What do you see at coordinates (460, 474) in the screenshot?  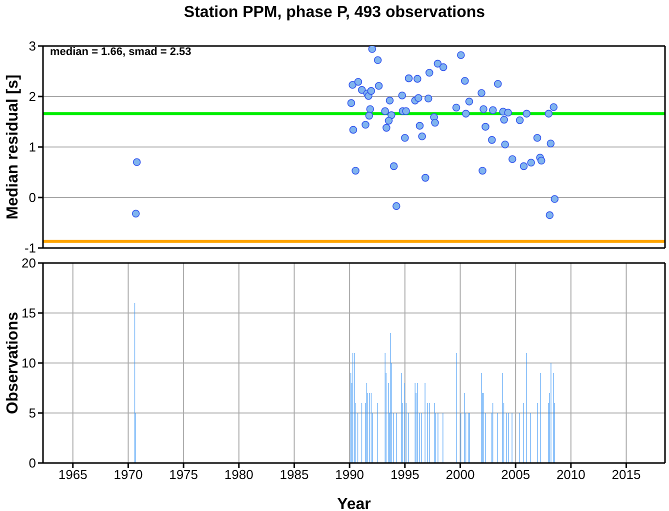 I see `x-tick-label: 2000` at bounding box center [460, 474].